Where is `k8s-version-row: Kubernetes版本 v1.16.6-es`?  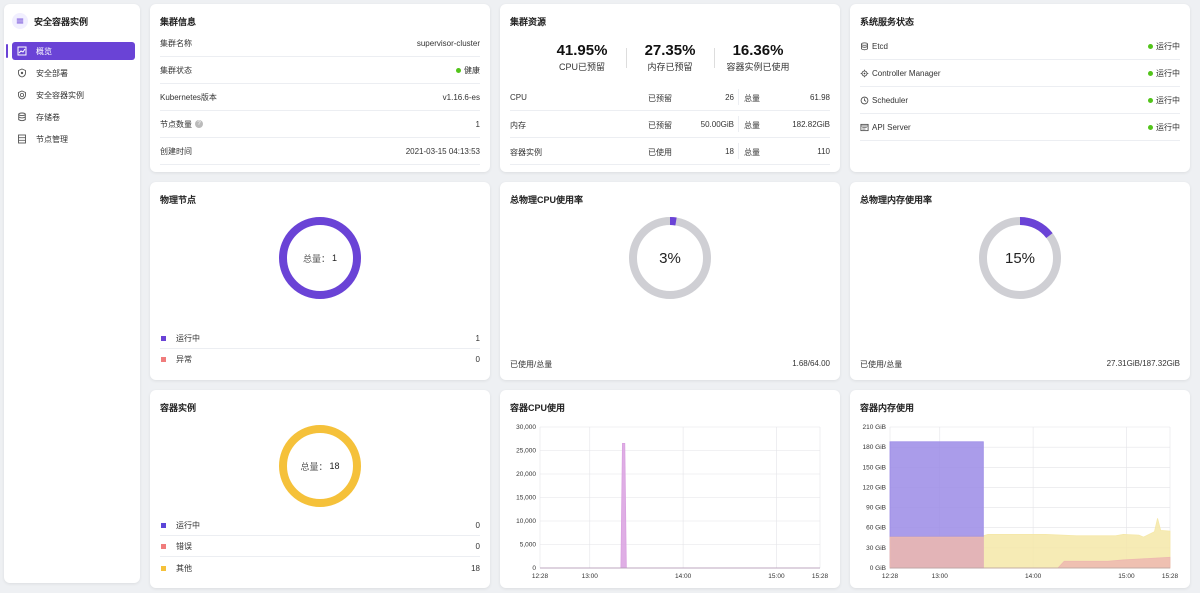
k8s-version-row: Kubernetes版本 v1.16.6-es is located at coordinates (320, 97).